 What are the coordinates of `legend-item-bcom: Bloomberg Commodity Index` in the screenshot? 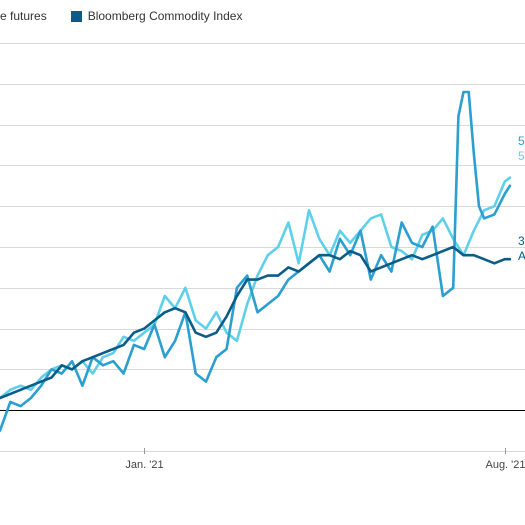 It's located at (156, 16).